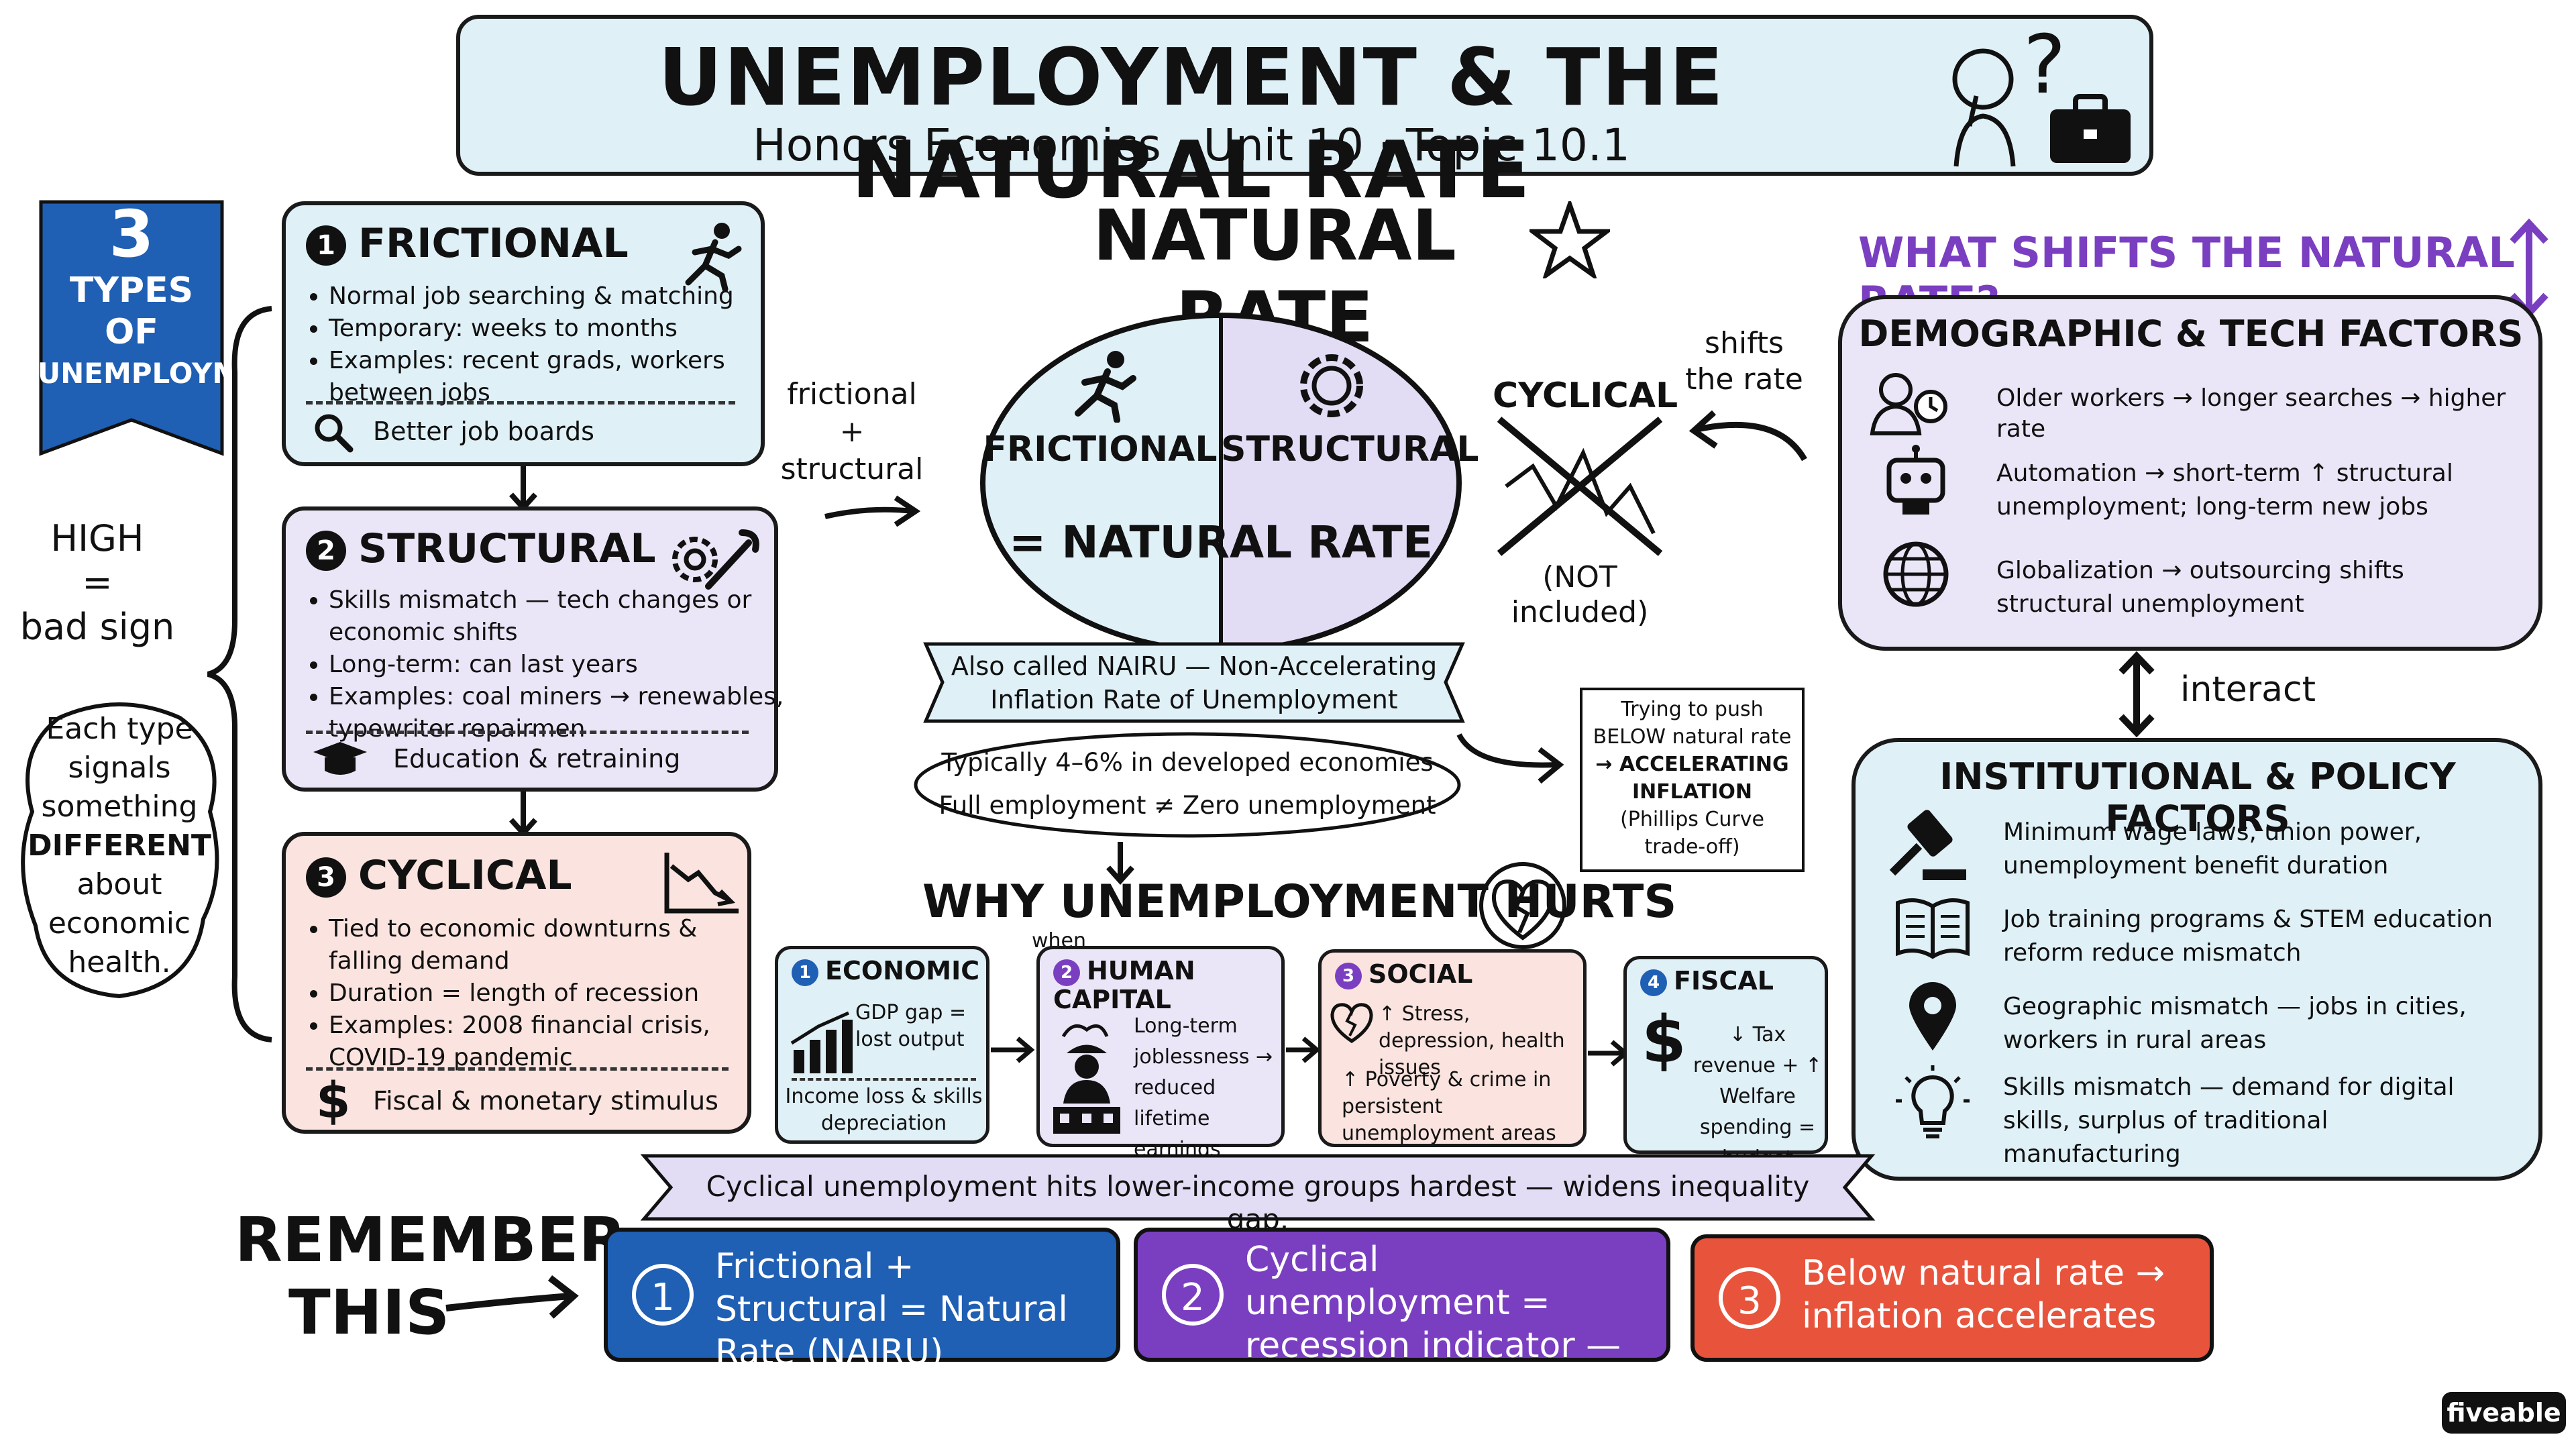 Image resolution: width=2576 pixels, height=1449 pixels. I want to click on remember-number: 2, so click(1193, 1295).